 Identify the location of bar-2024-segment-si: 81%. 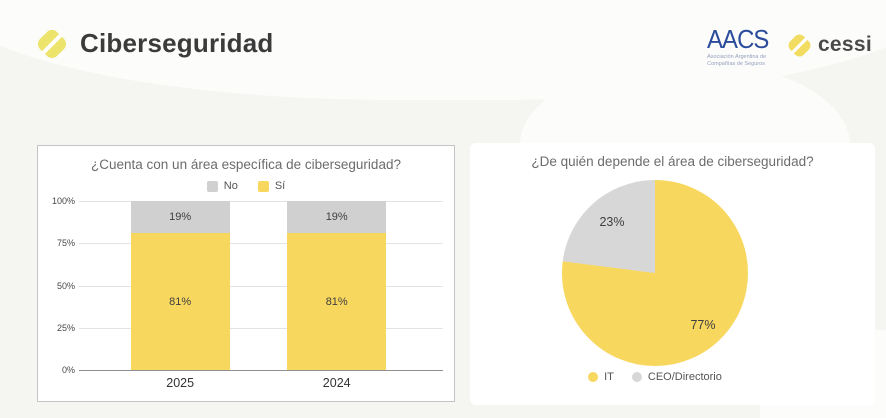
(337, 301).